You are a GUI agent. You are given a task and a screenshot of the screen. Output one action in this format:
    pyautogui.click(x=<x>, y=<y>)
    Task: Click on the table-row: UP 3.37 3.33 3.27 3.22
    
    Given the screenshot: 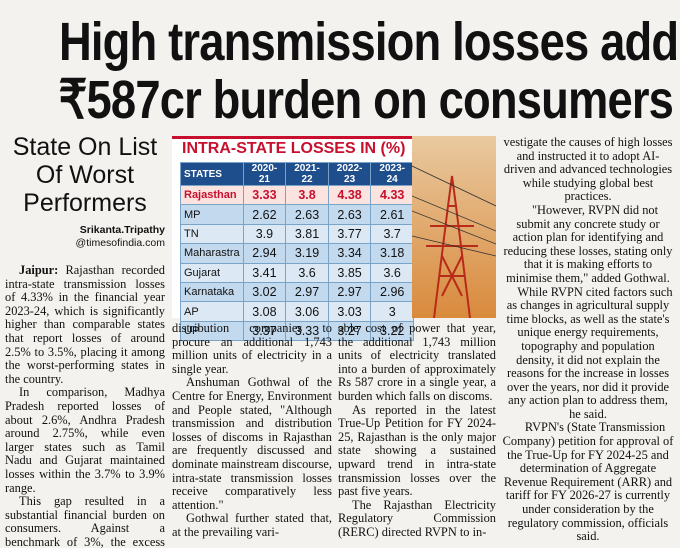 What is the action you would take?
    pyautogui.click(x=297, y=331)
    